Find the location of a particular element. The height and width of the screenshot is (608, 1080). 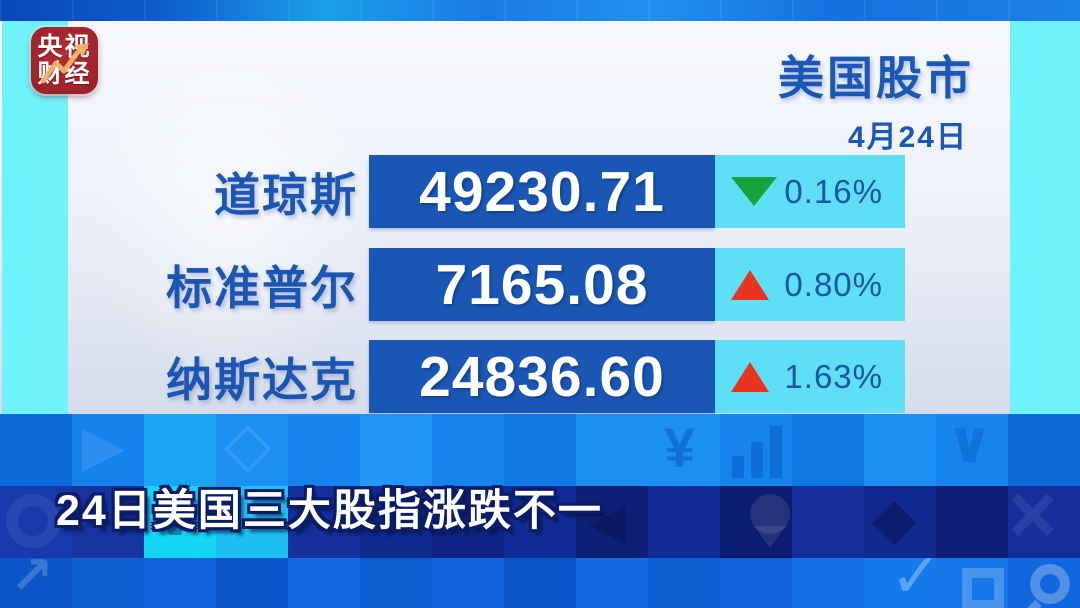

market-date: 4月24日 is located at coordinates (907, 137).